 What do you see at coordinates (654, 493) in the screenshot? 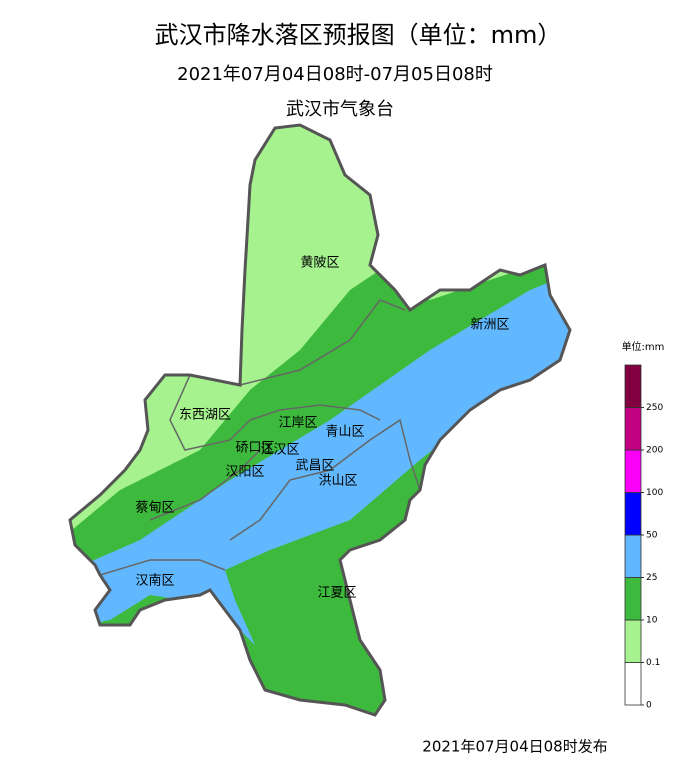
I see `legend-tick-label: 100` at bounding box center [654, 493].